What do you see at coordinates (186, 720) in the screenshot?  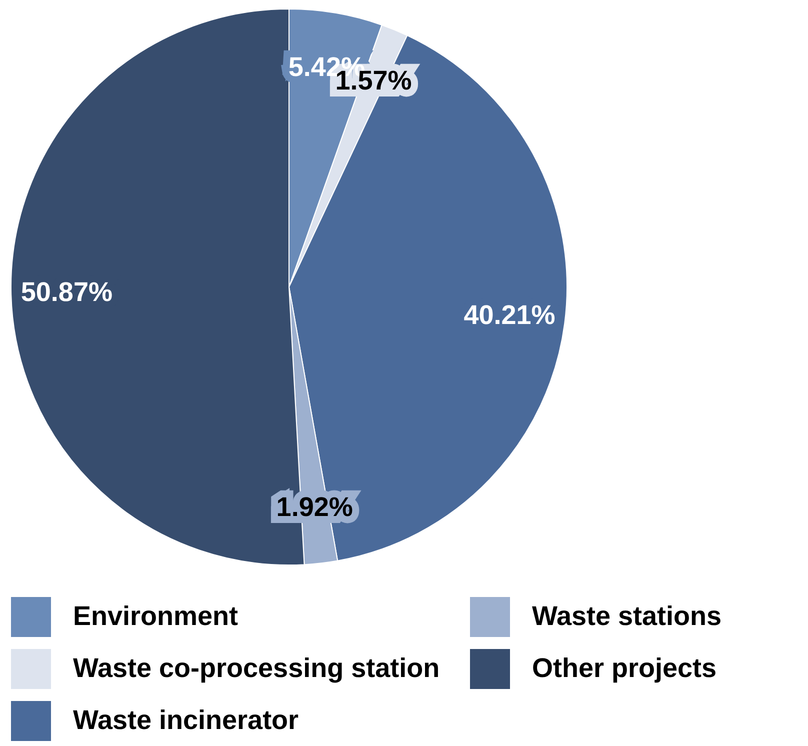 I see `legend-label: Waste incinerator` at bounding box center [186, 720].